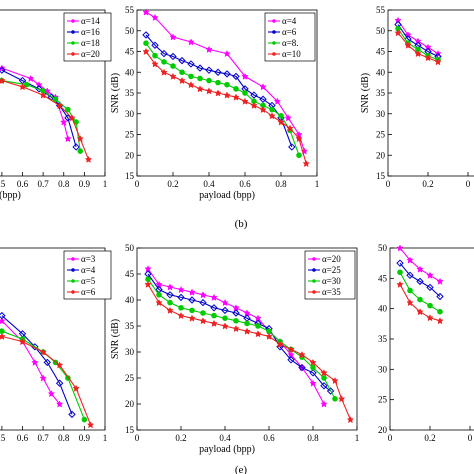 This screenshot has width=474, height=474. I want to click on x-tick-label: 0.9, so click(85, 438).